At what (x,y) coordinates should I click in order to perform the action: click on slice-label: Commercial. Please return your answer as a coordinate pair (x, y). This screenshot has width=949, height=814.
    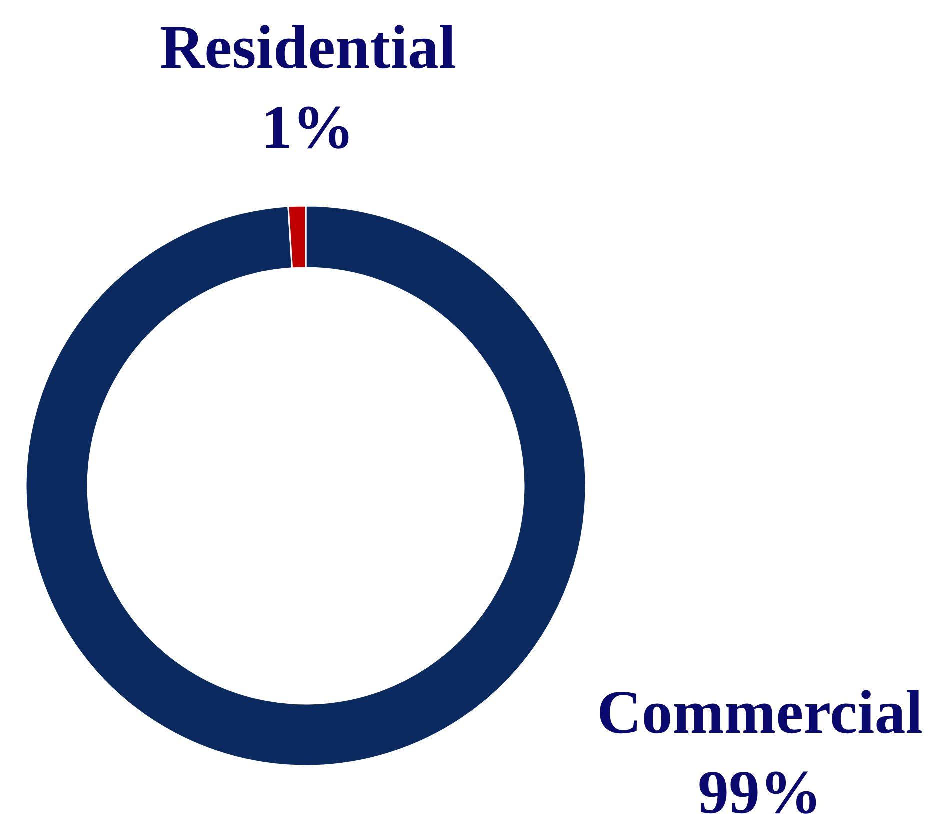
    Looking at the image, I should click on (760, 713).